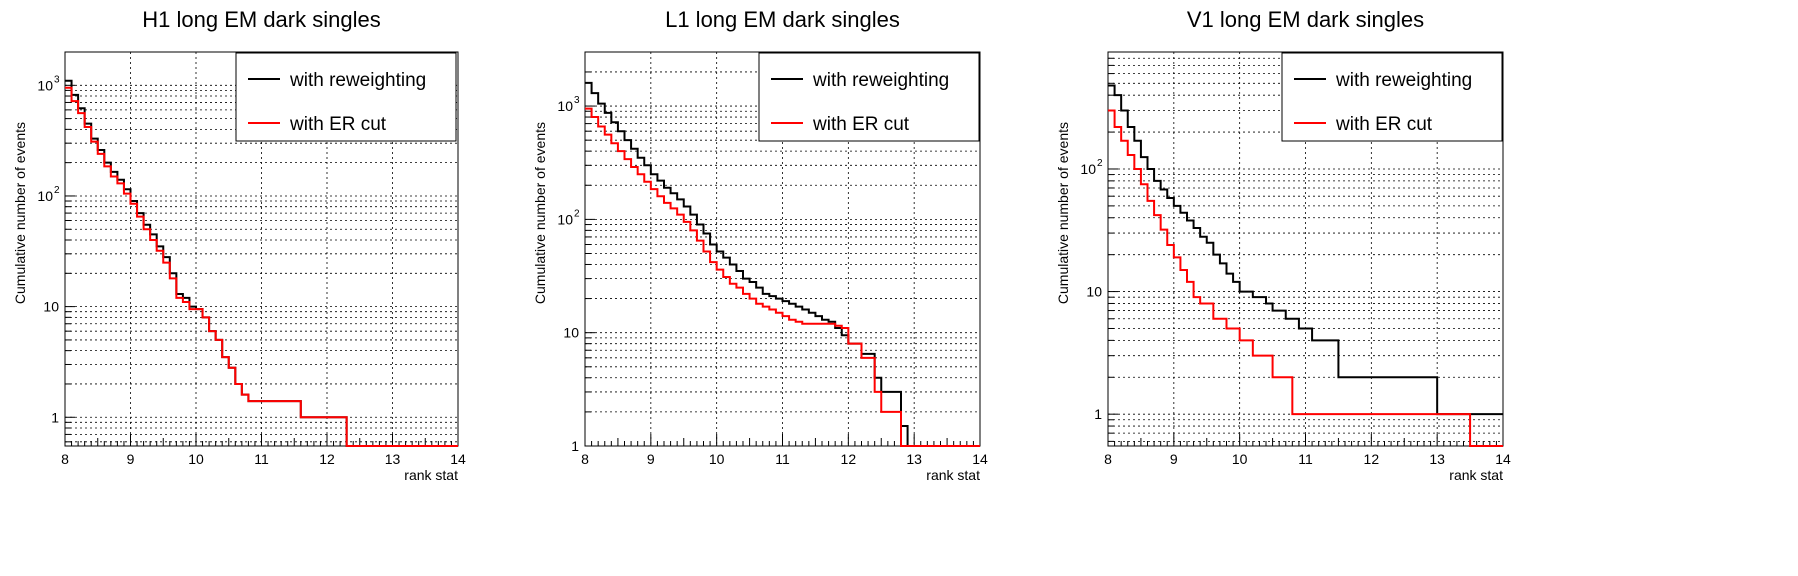  I want to click on chart-title: H1 long EM dark singles, so click(261, 19).